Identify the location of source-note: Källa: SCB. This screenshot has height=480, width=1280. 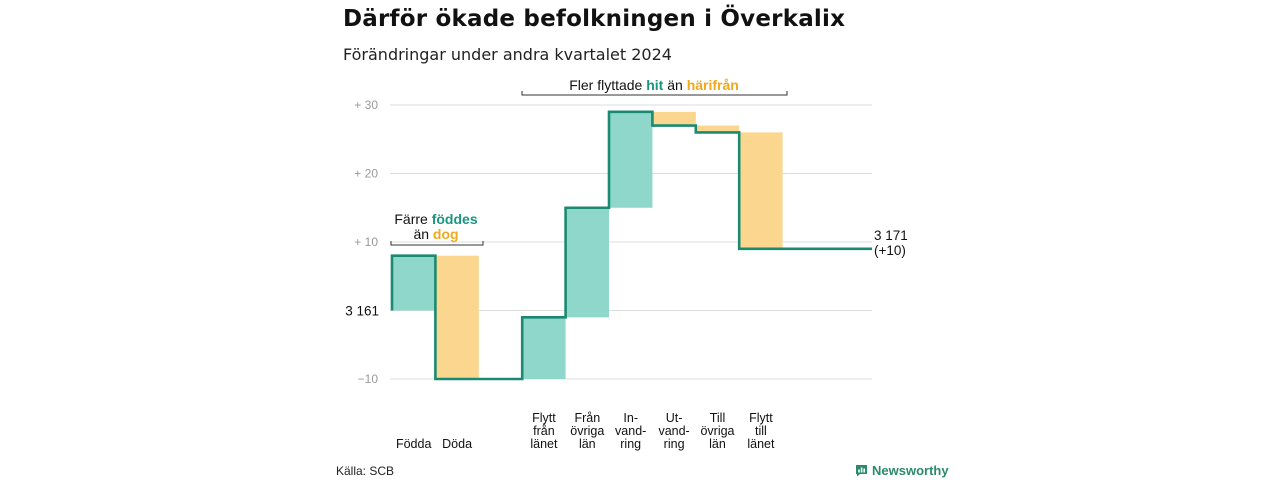
(365, 471).